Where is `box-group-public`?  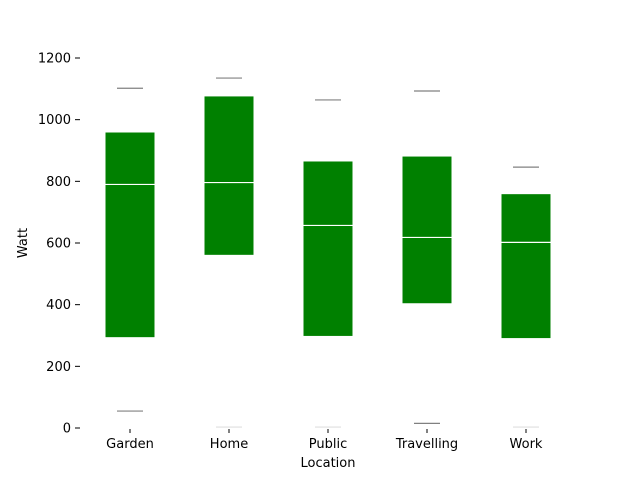 box-group-public is located at coordinates (328, 263).